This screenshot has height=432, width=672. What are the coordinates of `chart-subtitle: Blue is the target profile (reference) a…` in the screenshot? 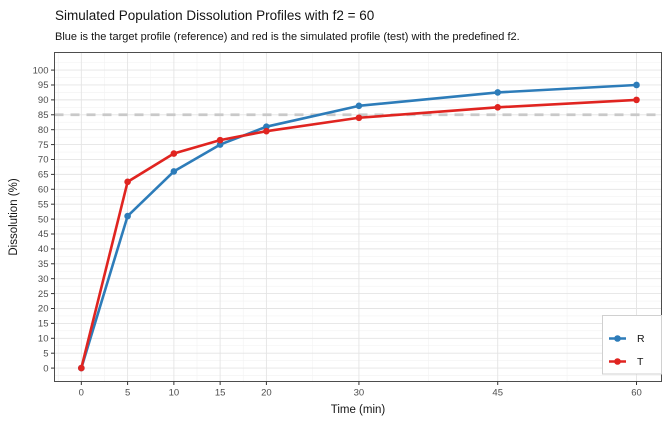 It's located at (287, 37).